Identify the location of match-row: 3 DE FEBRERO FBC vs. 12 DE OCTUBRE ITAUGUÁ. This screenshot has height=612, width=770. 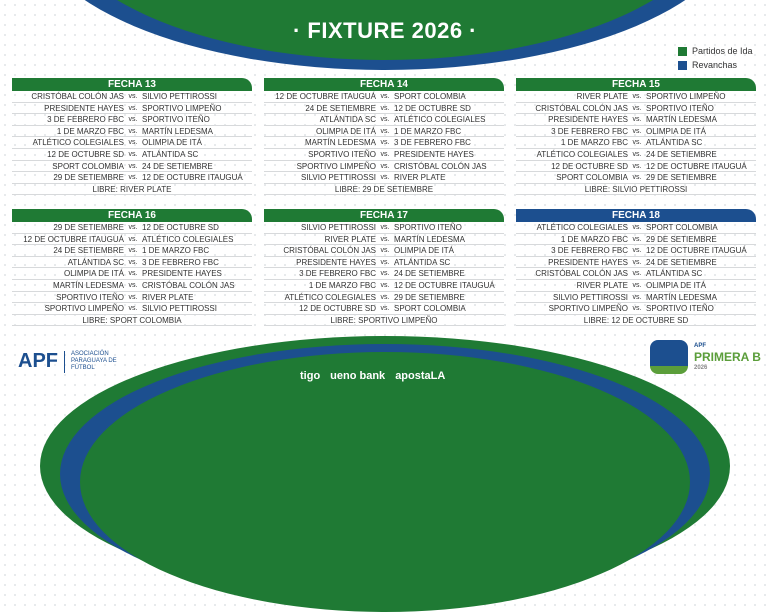
(636, 251).